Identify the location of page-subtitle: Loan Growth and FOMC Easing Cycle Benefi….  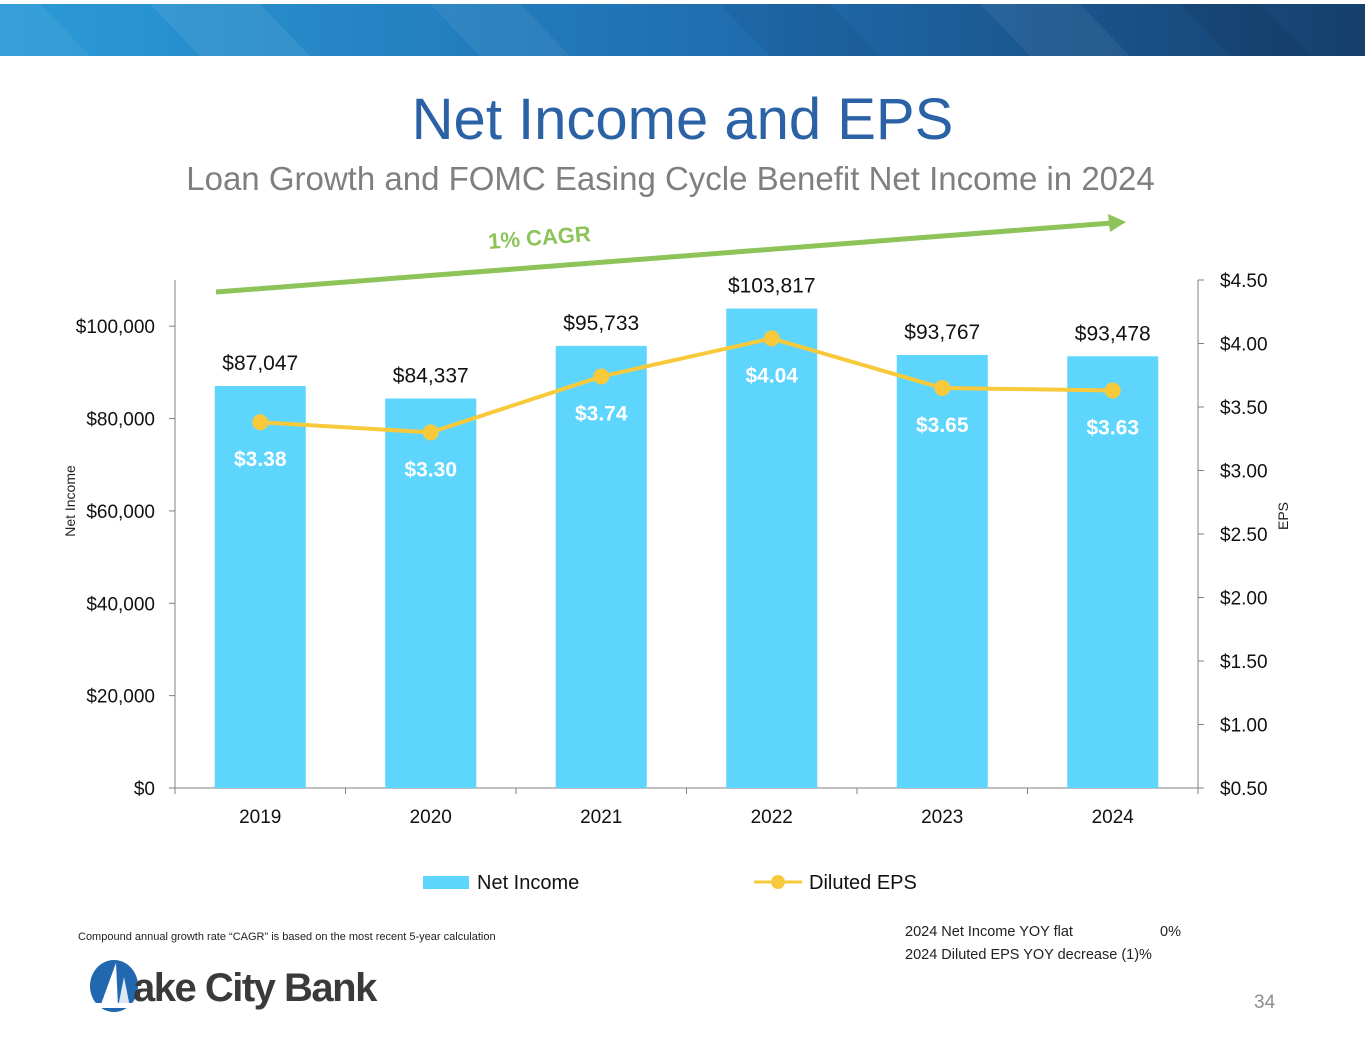
(670, 178).